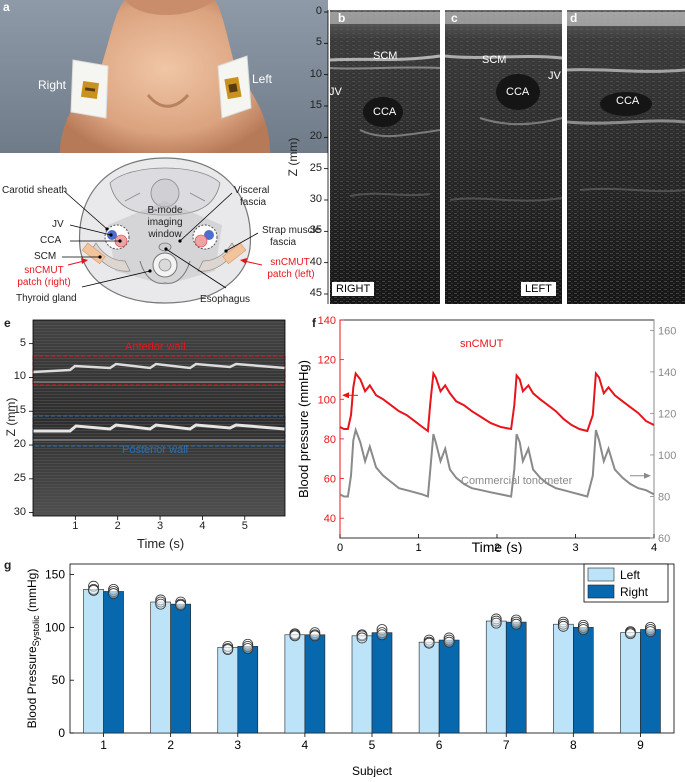 The height and width of the screenshot is (782, 685). I want to click on patch-right-image, so click(89, 89).